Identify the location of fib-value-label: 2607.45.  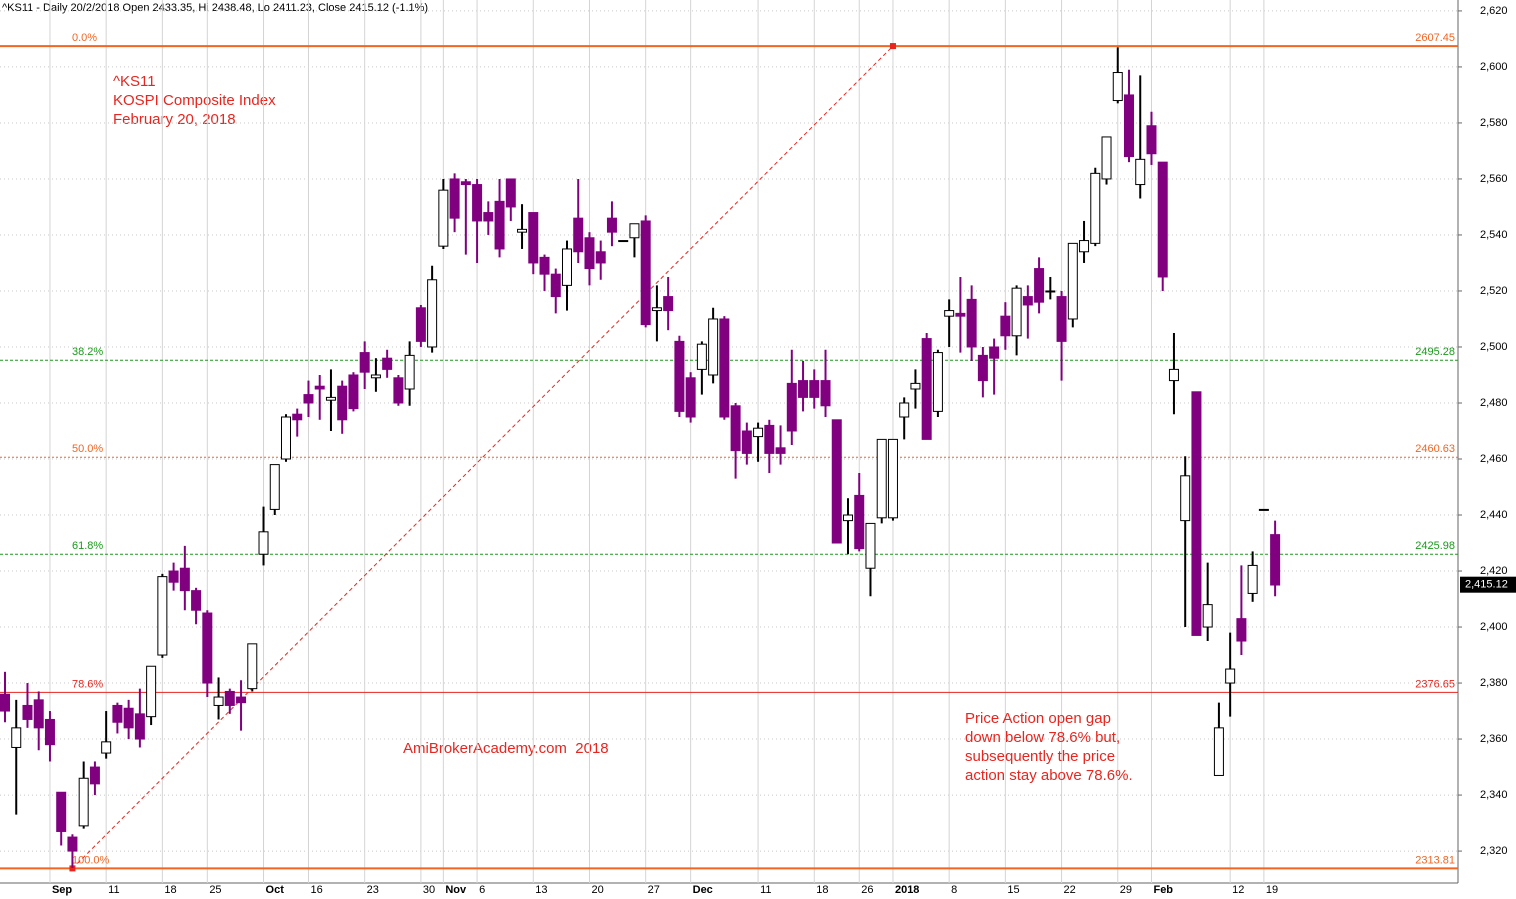
(1435, 38).